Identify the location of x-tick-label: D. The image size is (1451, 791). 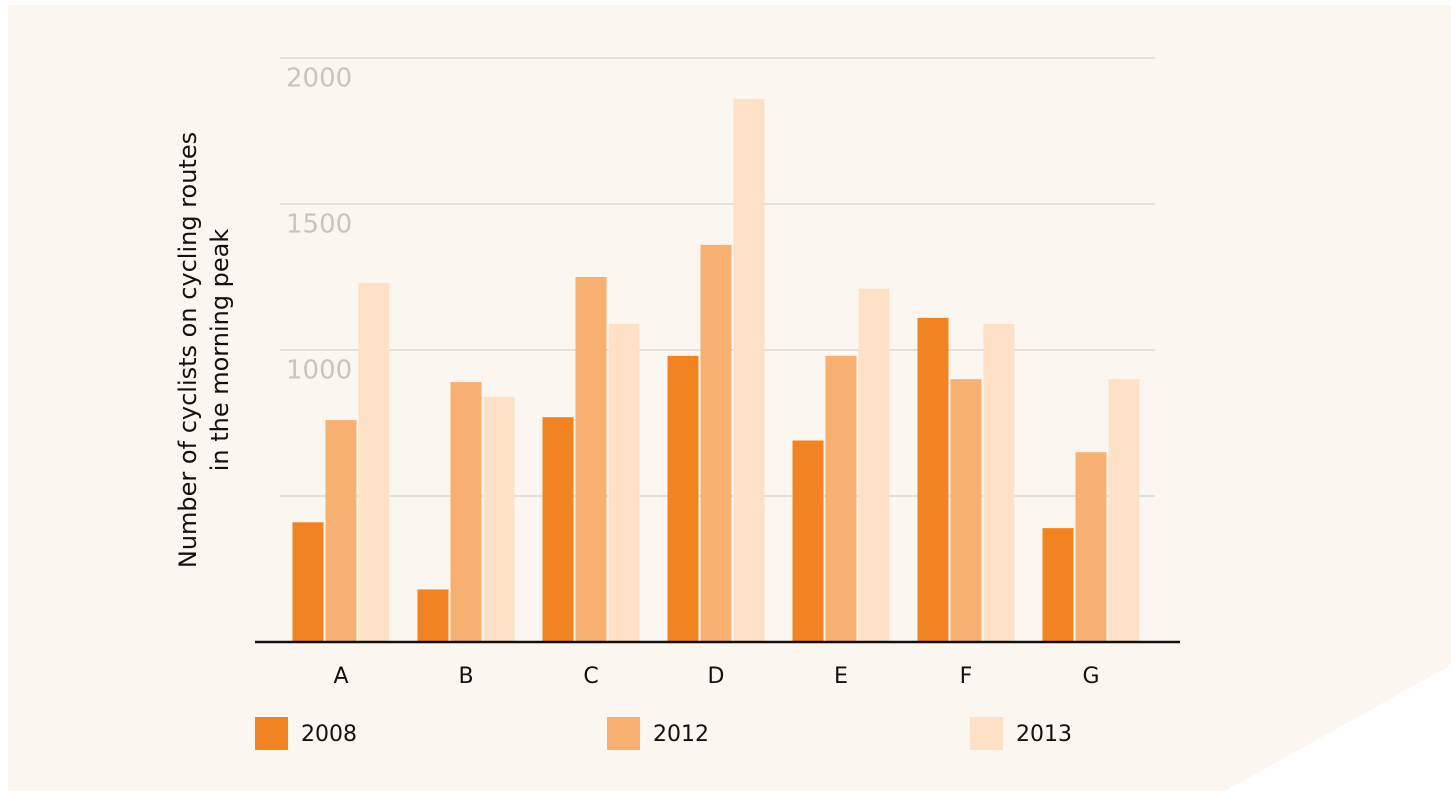
(716, 676).